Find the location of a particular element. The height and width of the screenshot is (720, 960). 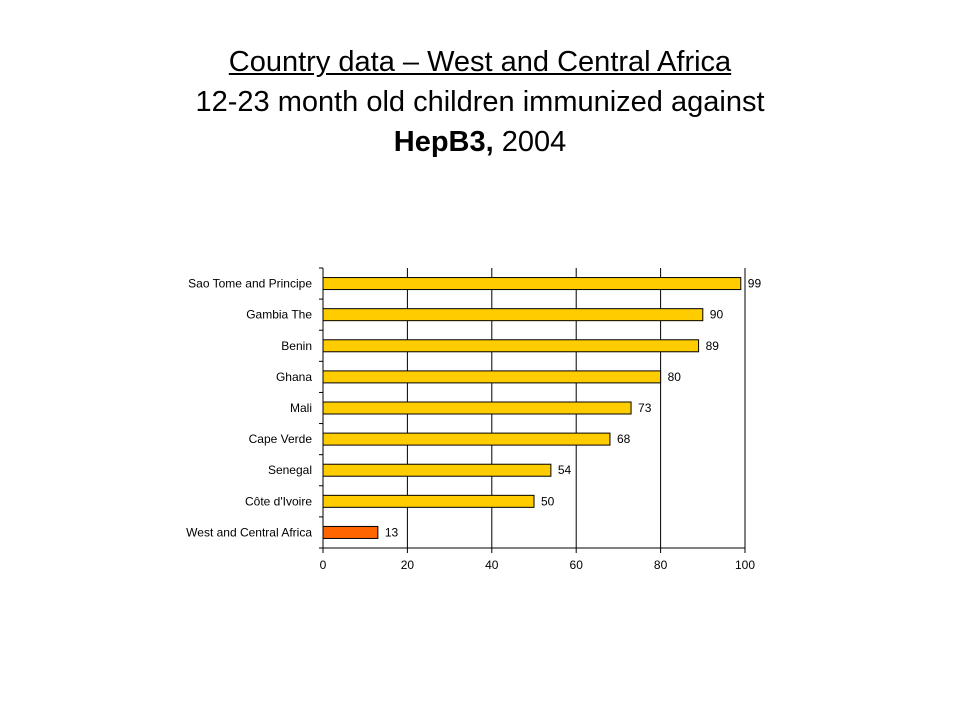

category-label-4: Mali is located at coordinates (301, 408).